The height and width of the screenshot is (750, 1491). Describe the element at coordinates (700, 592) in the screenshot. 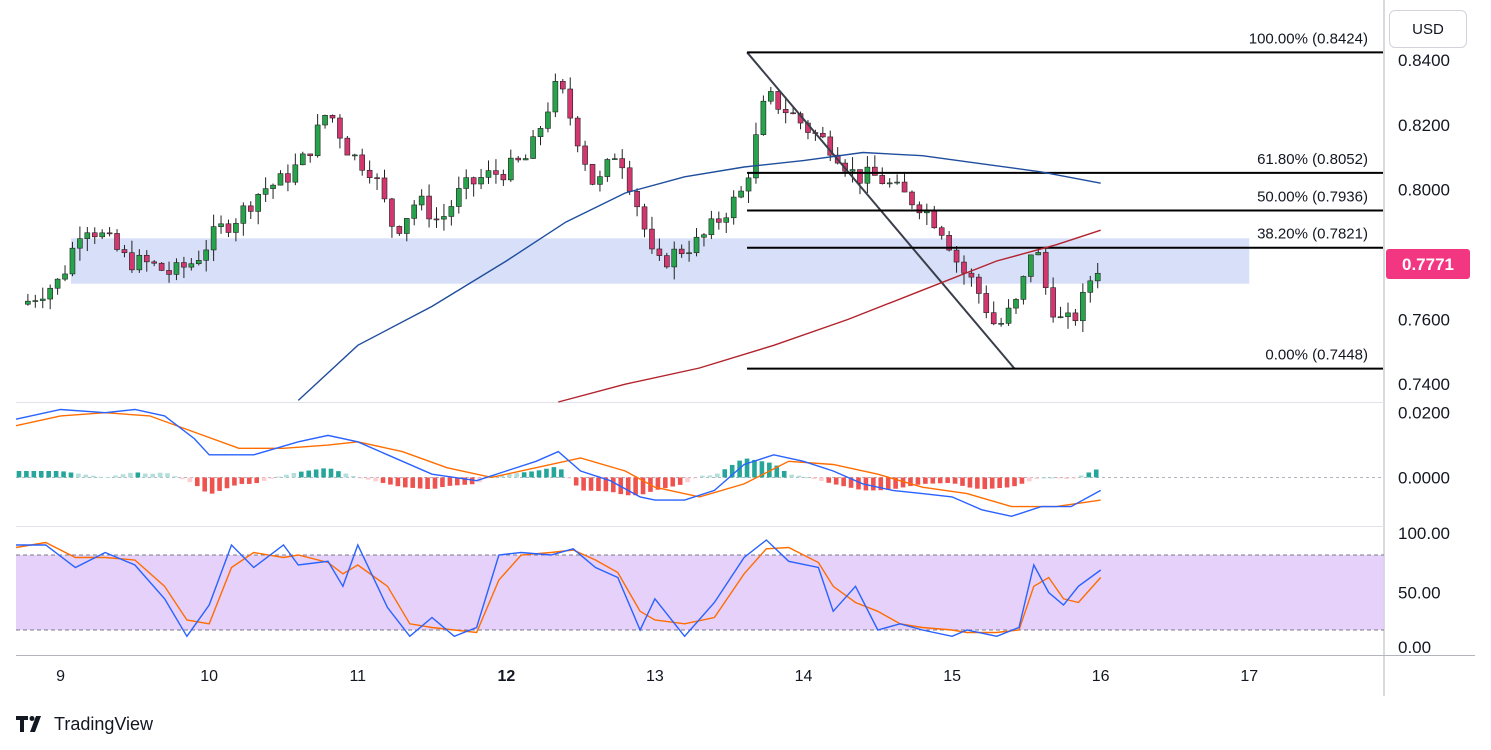

I see `rsi-band` at that location.